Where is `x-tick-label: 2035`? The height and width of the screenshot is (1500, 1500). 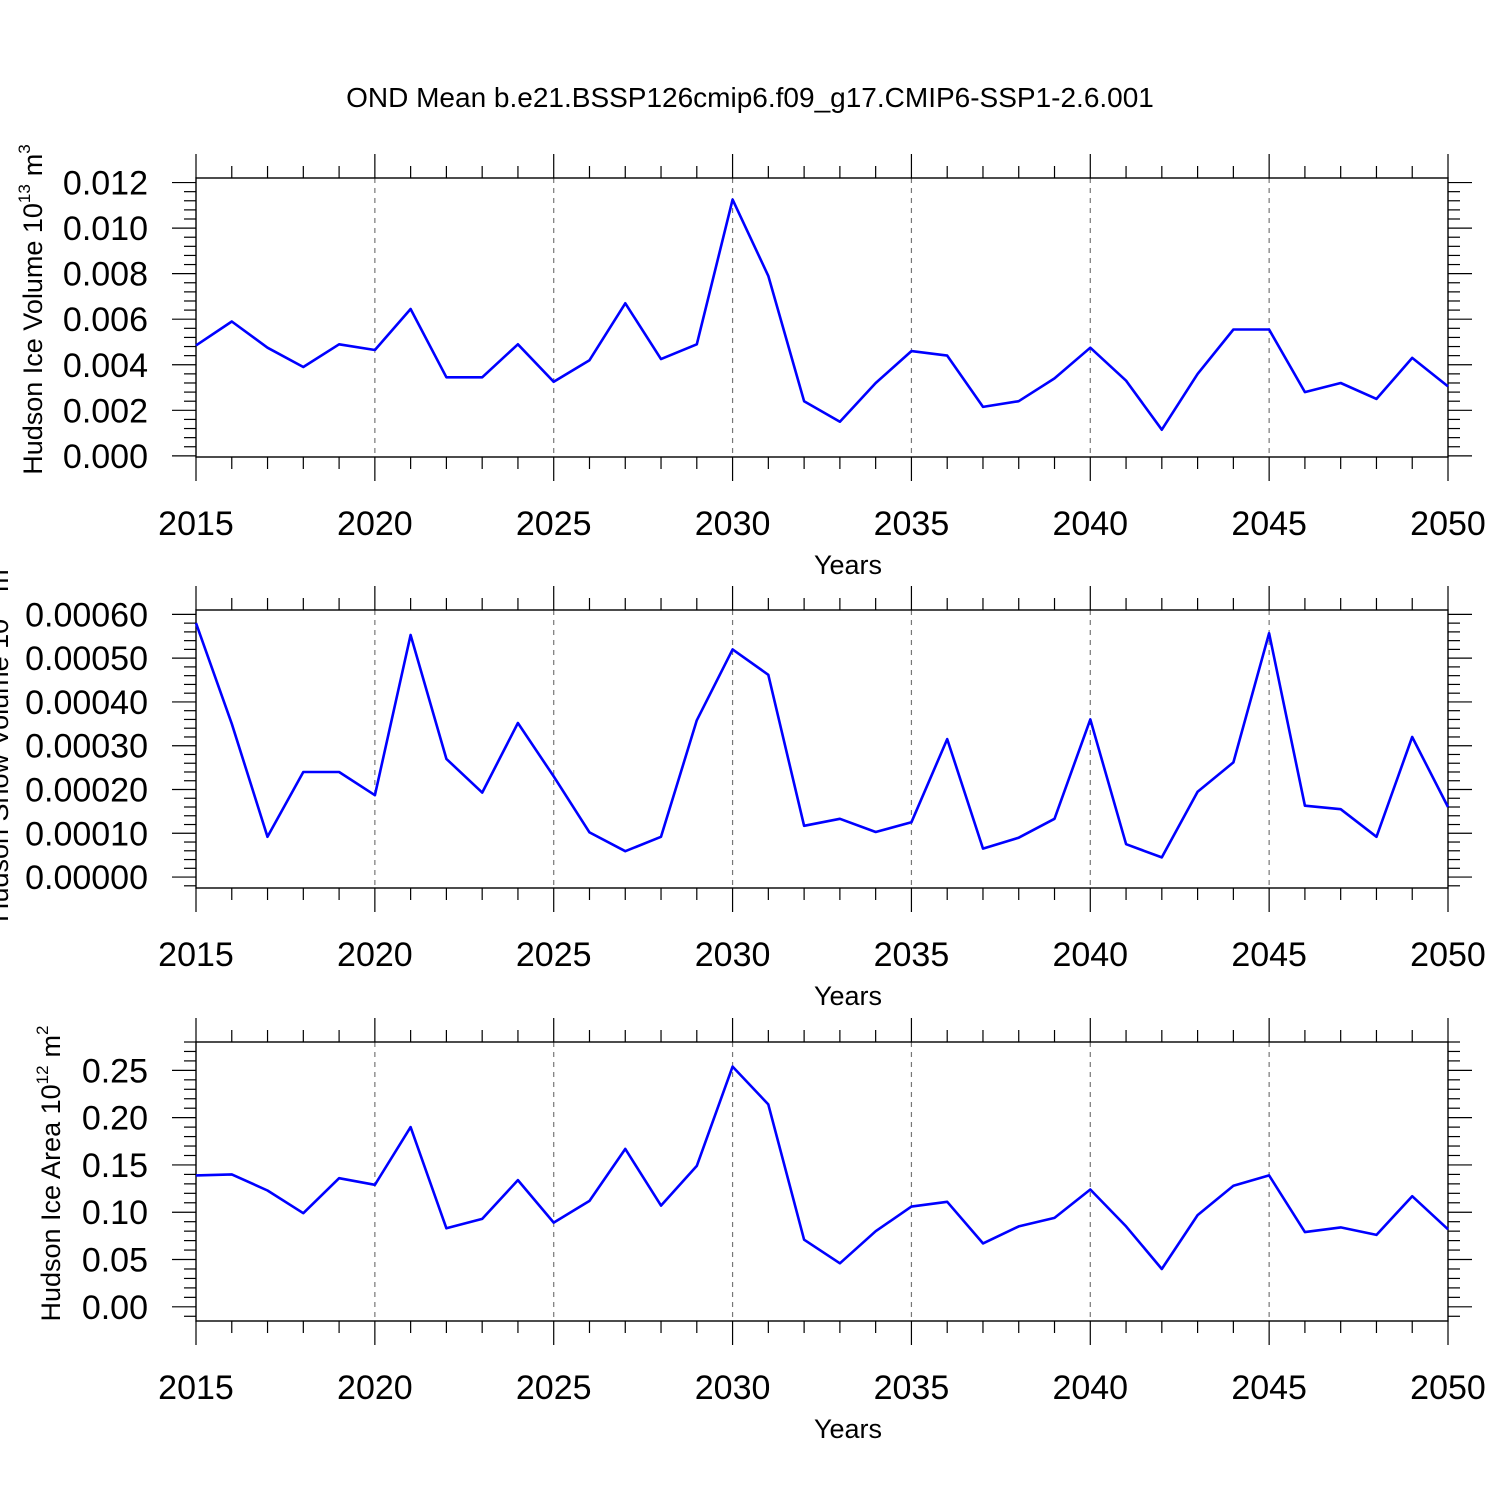
x-tick-label: 2035 is located at coordinates (912, 524).